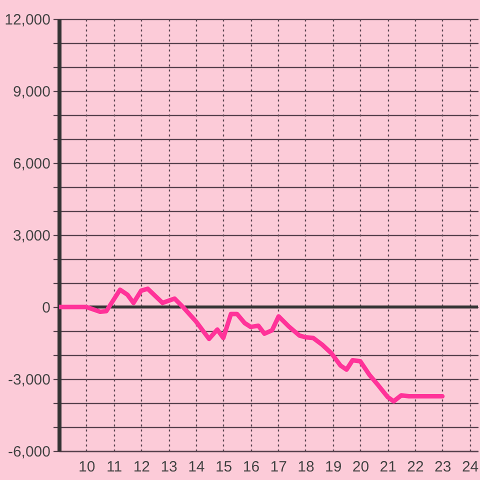 The width and height of the screenshot is (480, 480). What do you see at coordinates (278, 467) in the screenshot?
I see `x-tick-label: 17` at bounding box center [278, 467].